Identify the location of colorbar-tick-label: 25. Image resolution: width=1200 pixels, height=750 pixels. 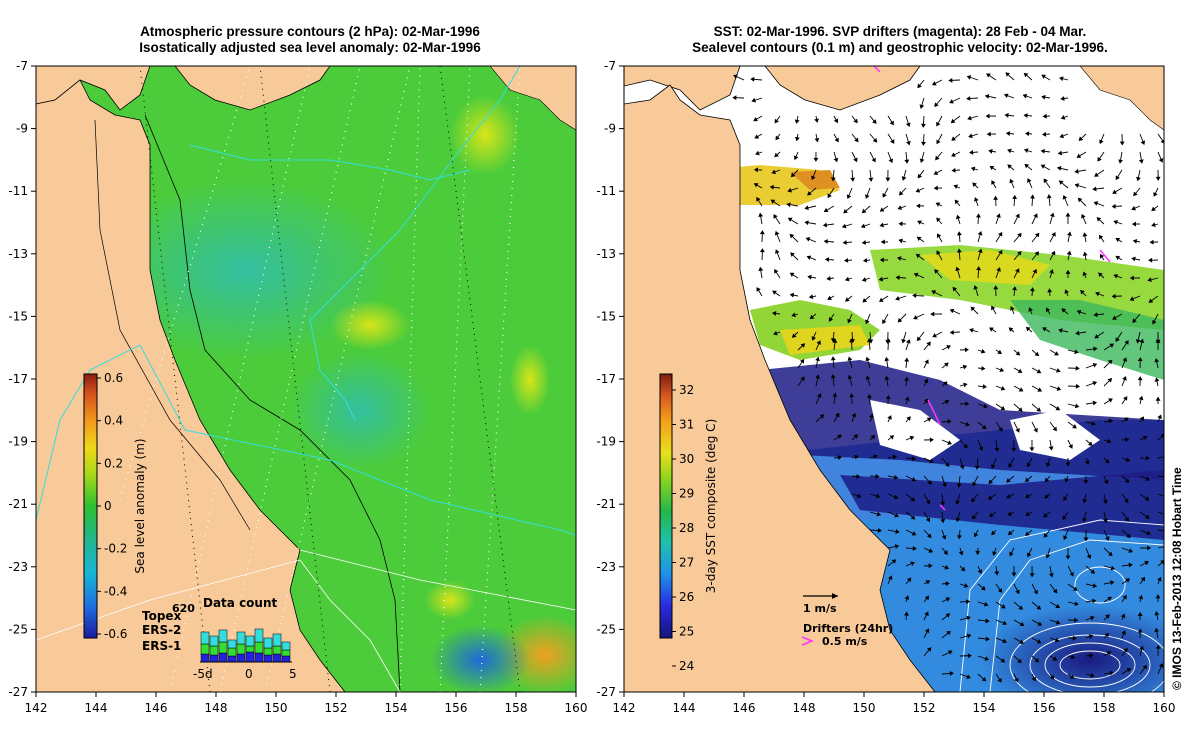
(686, 632).